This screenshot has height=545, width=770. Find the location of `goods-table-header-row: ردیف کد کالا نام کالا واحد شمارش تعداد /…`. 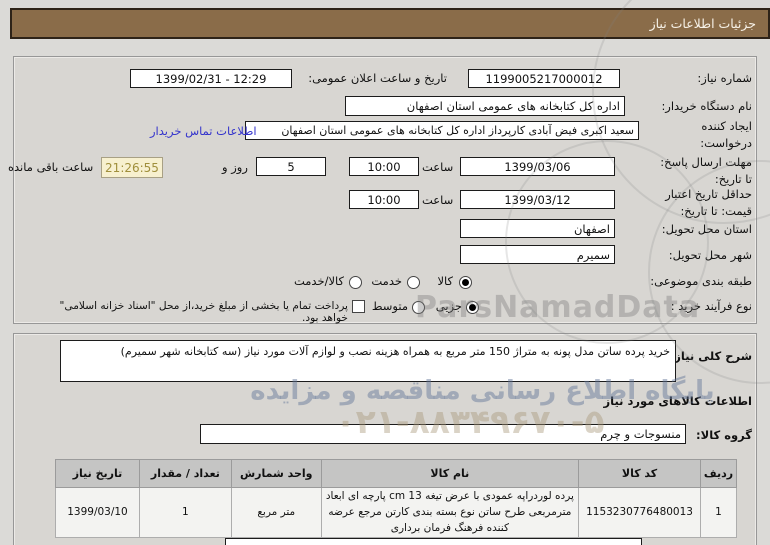

goods-table-header-row: ردیف کد کالا نام کالا واحد شمارش تعداد /… is located at coordinates (396, 473).